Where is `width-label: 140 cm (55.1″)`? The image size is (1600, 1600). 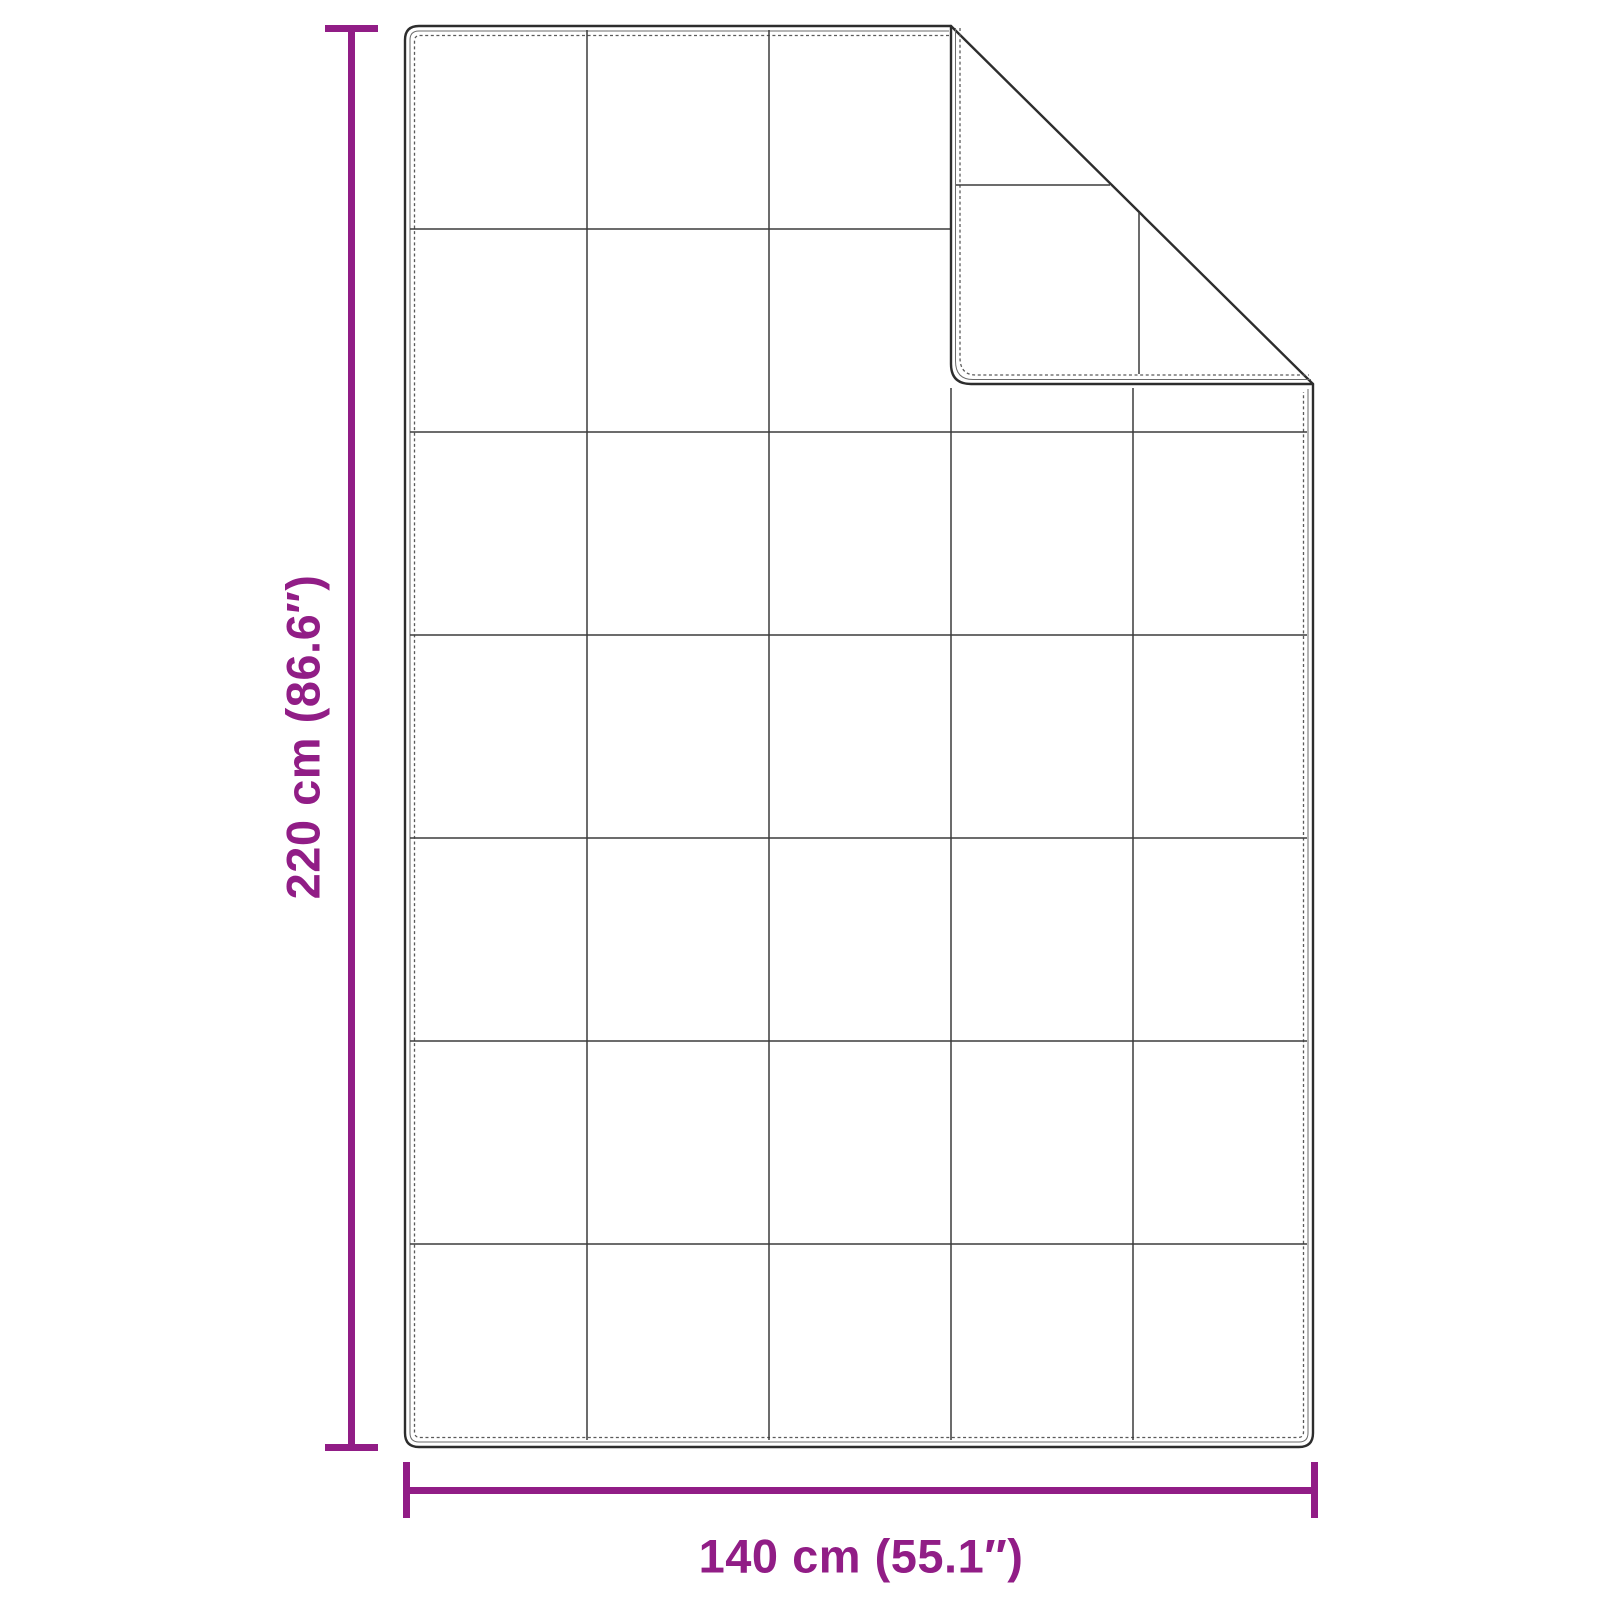 width-label: 140 cm (55.1″) is located at coordinates (861, 1556).